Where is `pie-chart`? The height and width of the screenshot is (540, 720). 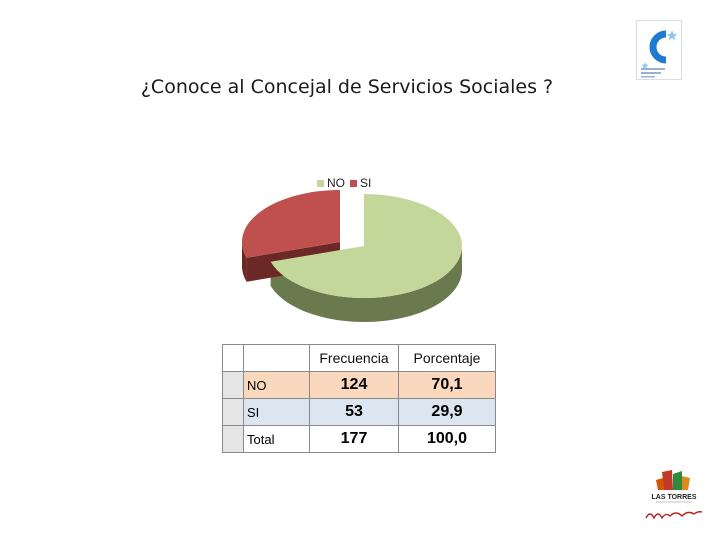 pie-chart is located at coordinates (351, 256).